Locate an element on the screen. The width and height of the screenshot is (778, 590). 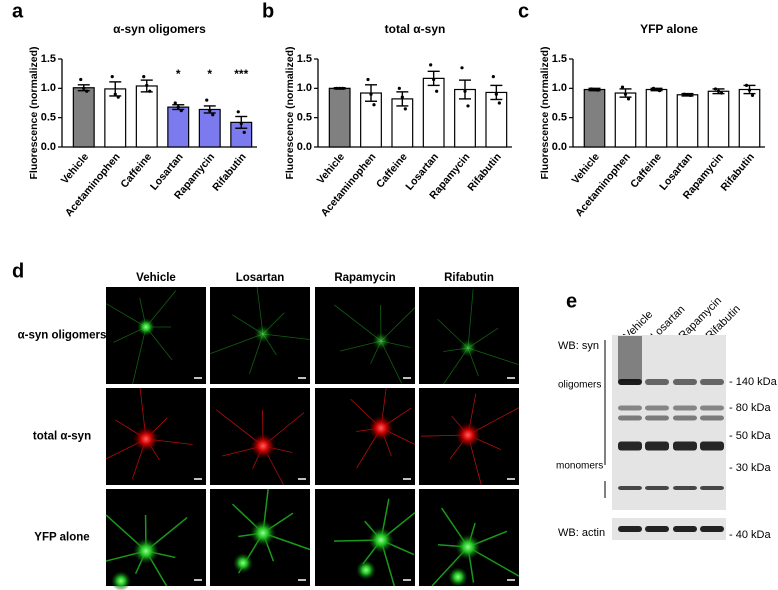
panel-letter: e is located at coordinates (571, 301).